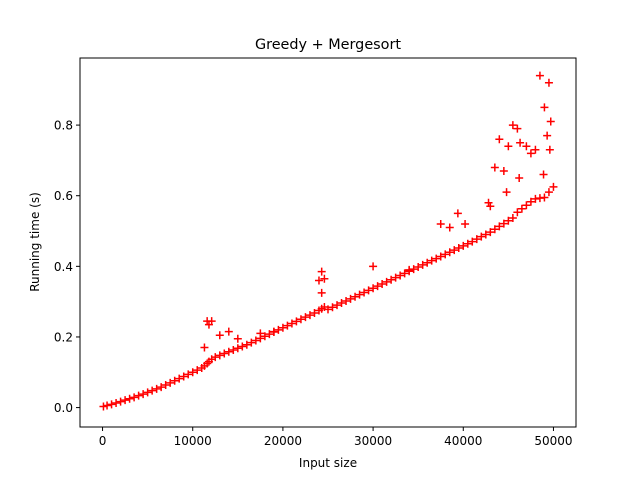  I want to click on y-tick-label: 0.6, so click(63, 196).